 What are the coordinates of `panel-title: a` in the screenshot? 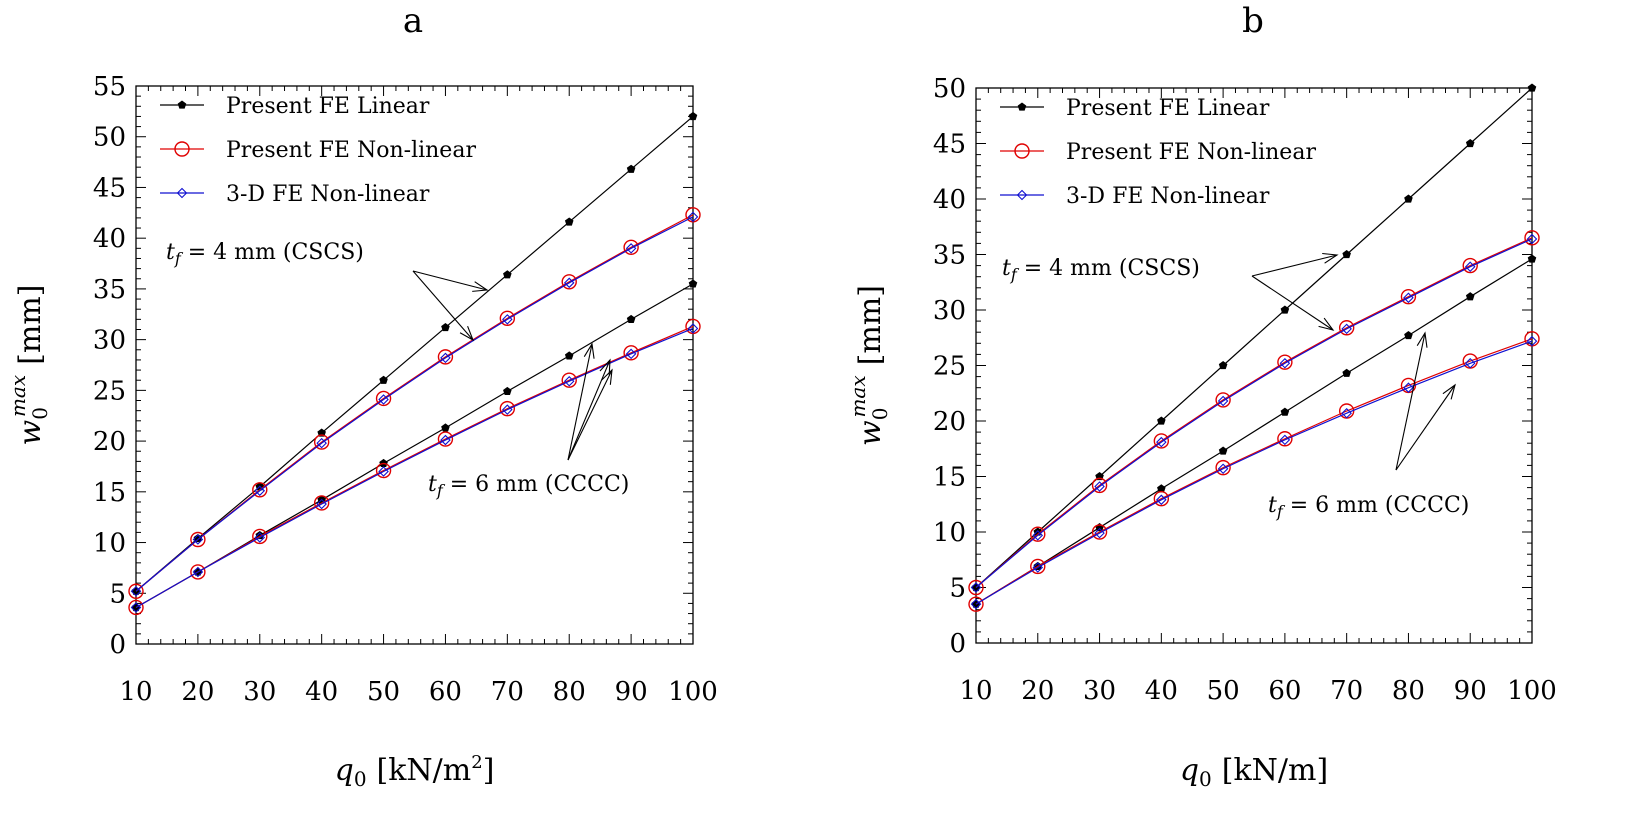 It's located at (413, 21).